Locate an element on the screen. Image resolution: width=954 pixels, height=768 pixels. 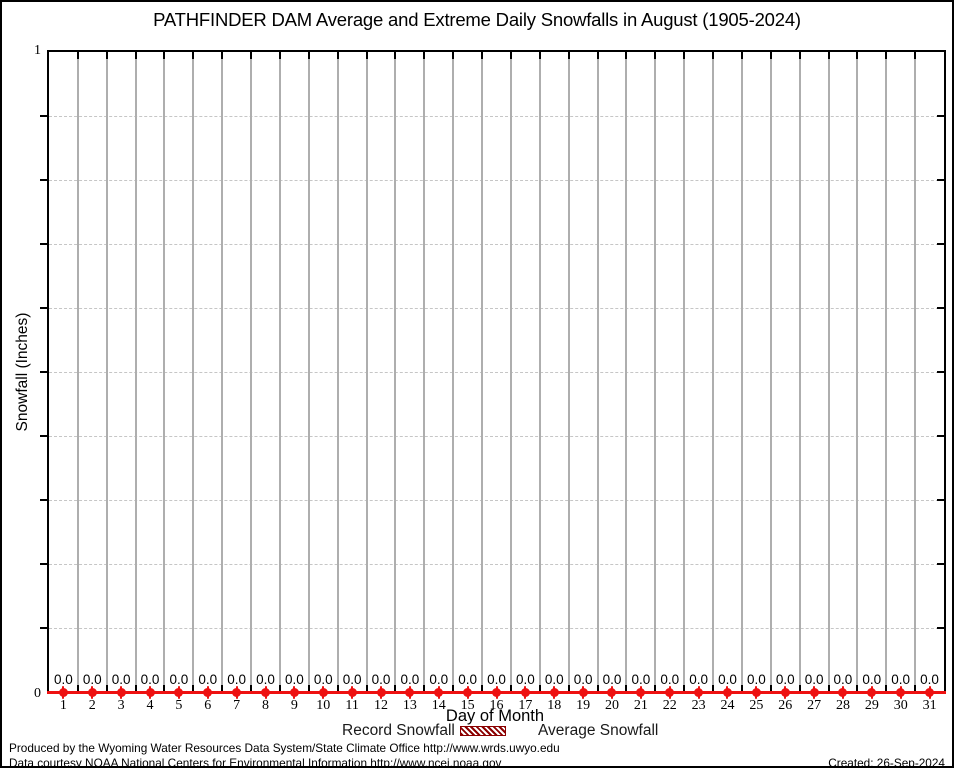
x-tick-label: 7 is located at coordinates (237, 705).